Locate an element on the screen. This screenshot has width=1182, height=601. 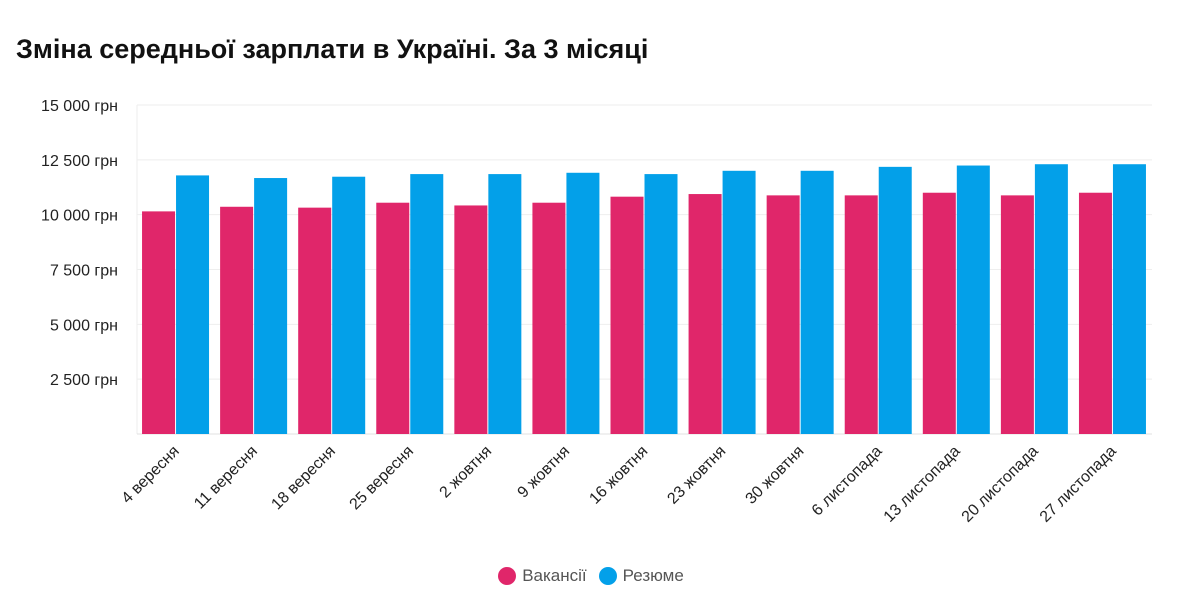
y-tick-label: 15 000 грн is located at coordinates (79, 106).